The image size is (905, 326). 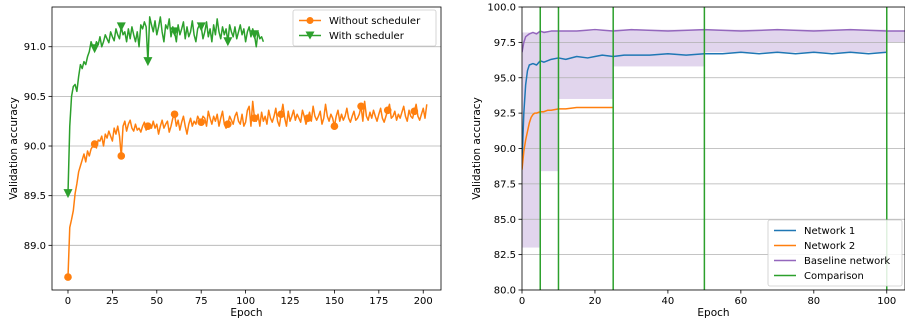 What do you see at coordinates (35, 246) in the screenshot?
I see `y-tick-label: 89.0` at bounding box center [35, 246].